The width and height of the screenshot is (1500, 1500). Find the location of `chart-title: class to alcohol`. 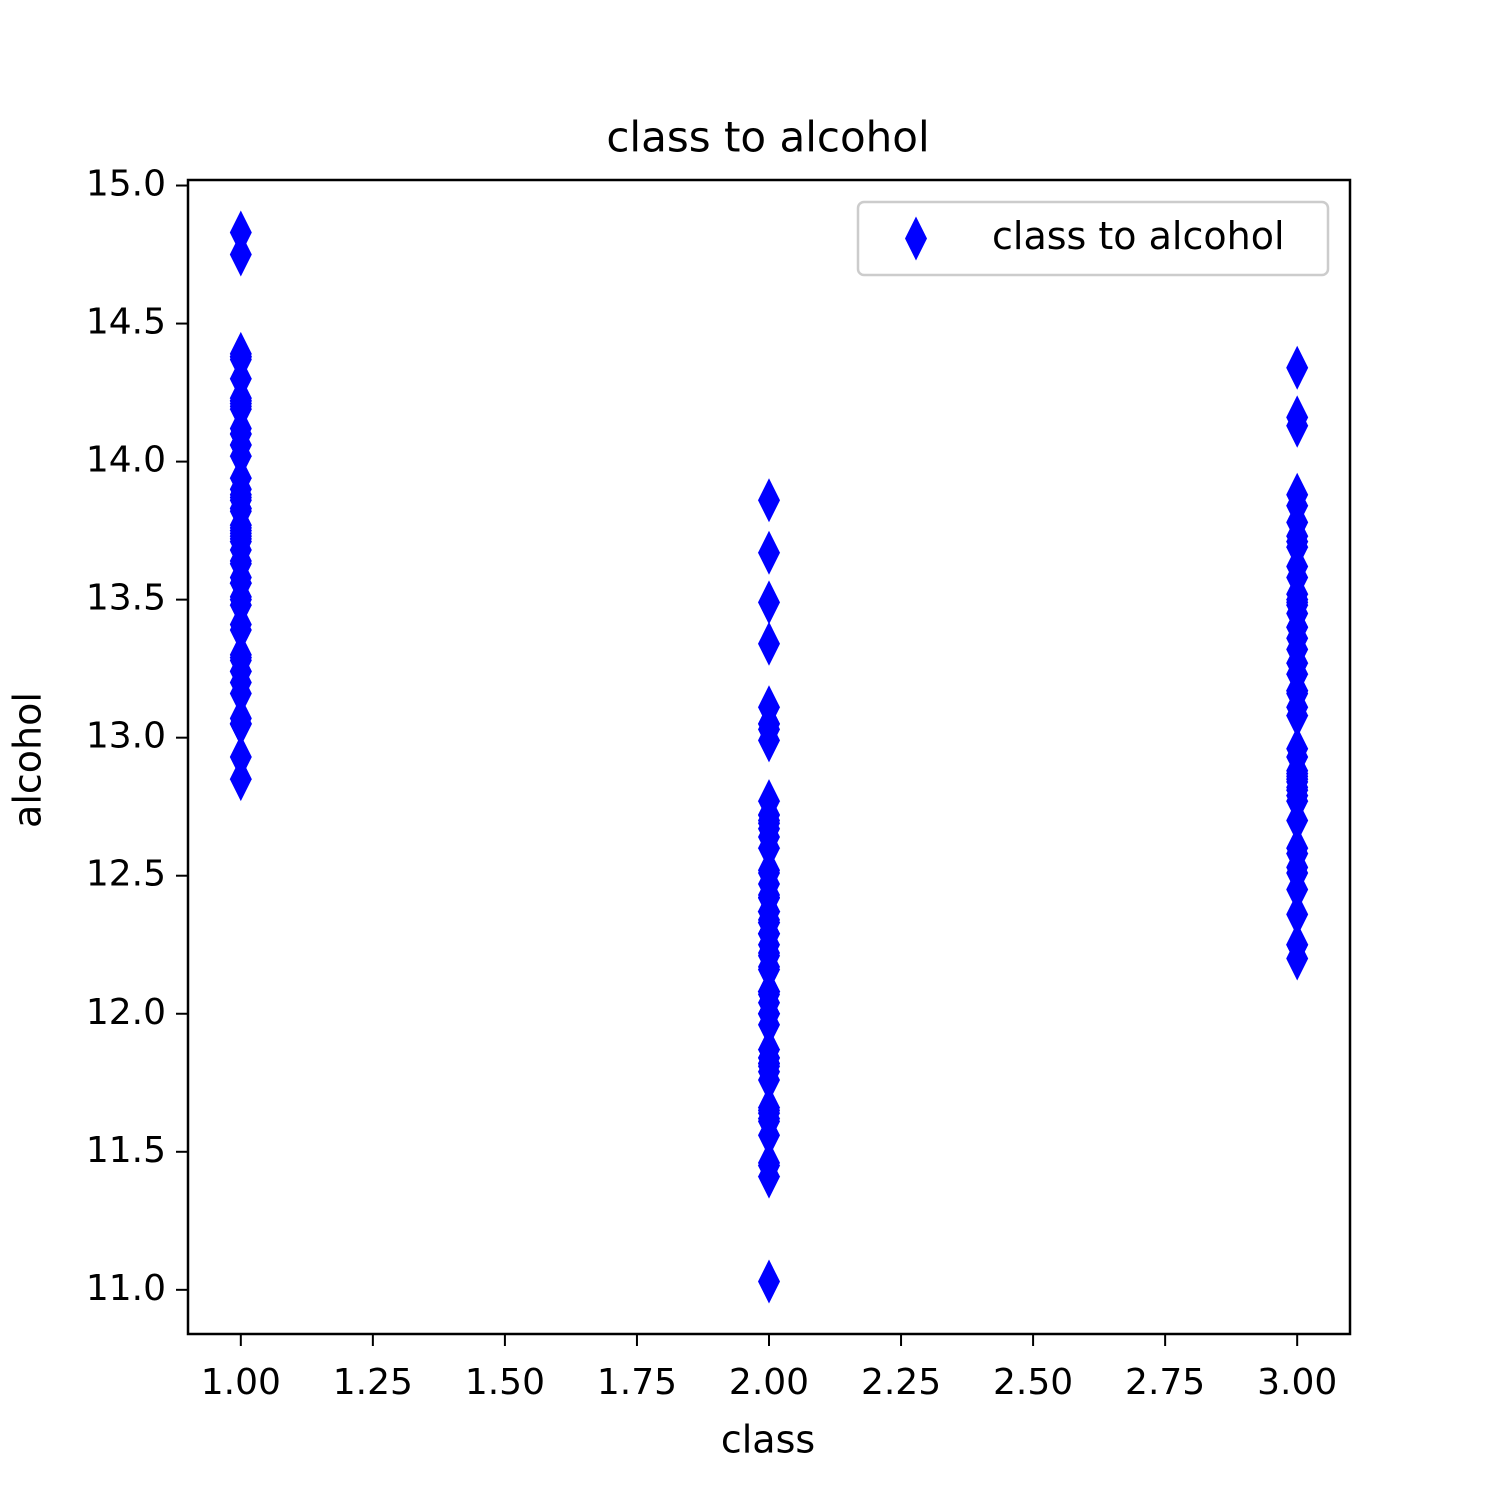

chart-title: class to alcohol is located at coordinates (767, 137).